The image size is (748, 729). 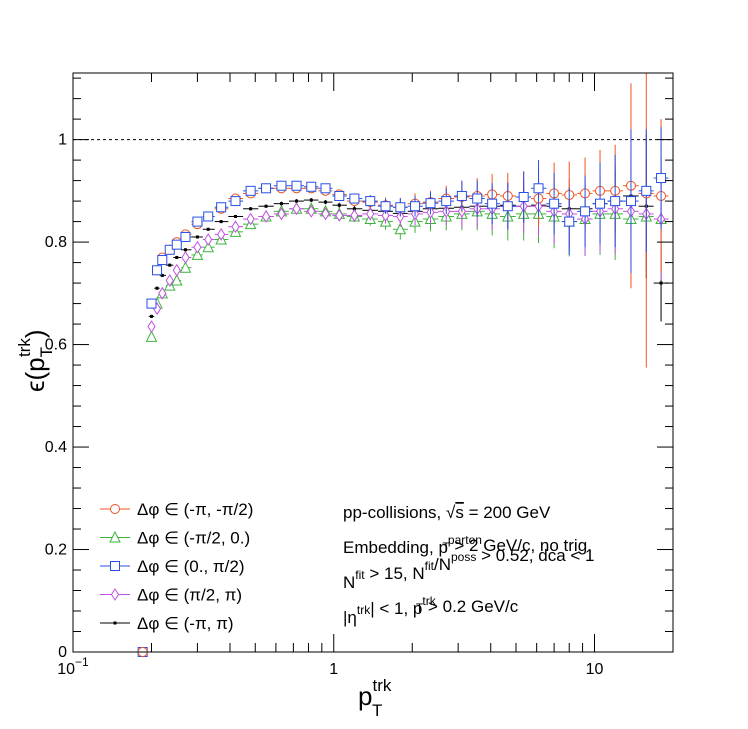 I want to click on y-axis-title: ϵ(pTtrk), so click(x=35, y=360).